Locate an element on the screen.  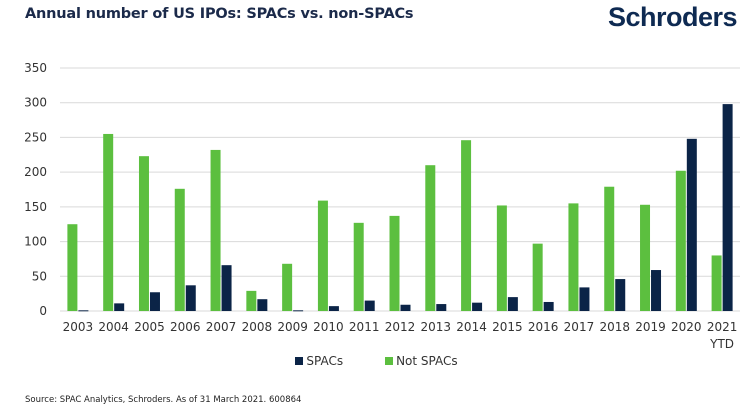
bar-spacs-2019 is located at coordinates (656, 290).